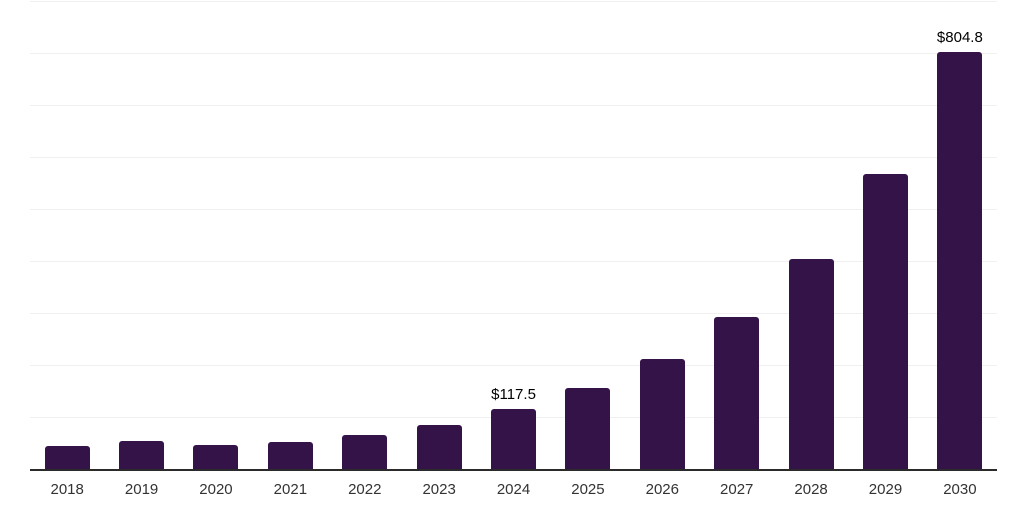  What do you see at coordinates (811, 364) in the screenshot?
I see `bar-2028` at bounding box center [811, 364].